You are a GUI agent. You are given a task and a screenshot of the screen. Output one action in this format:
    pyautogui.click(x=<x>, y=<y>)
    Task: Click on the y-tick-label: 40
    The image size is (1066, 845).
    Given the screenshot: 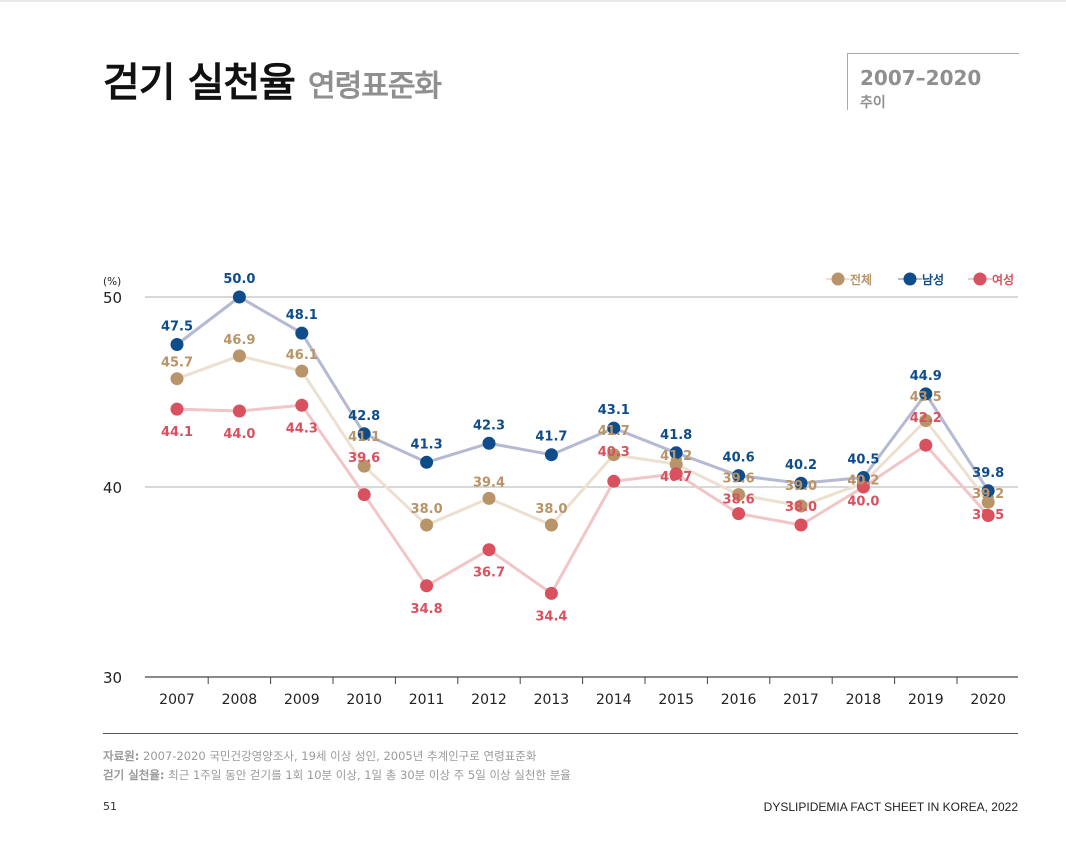 What is the action you would take?
    pyautogui.click(x=112, y=488)
    